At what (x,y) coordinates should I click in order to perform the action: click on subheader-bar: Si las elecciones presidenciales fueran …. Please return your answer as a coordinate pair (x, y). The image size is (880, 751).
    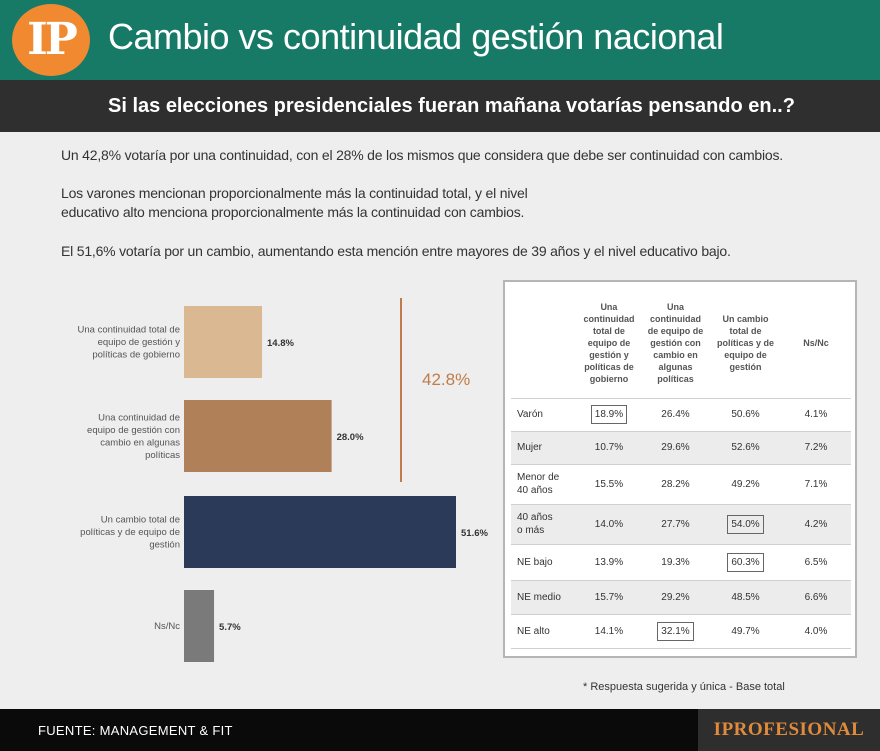
    Looking at the image, I should click on (440, 106).